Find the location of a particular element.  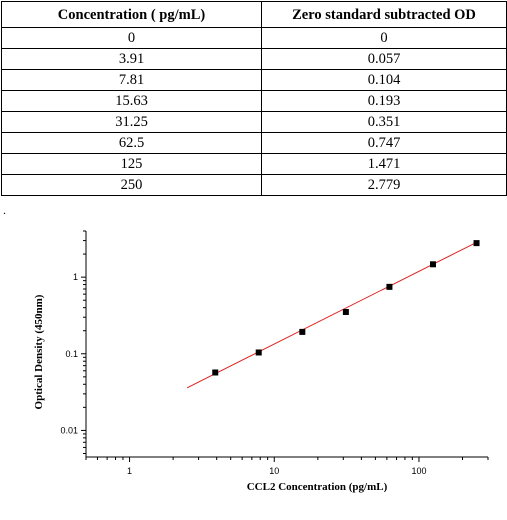

y-tick-label: 0.01 is located at coordinates (69, 430).